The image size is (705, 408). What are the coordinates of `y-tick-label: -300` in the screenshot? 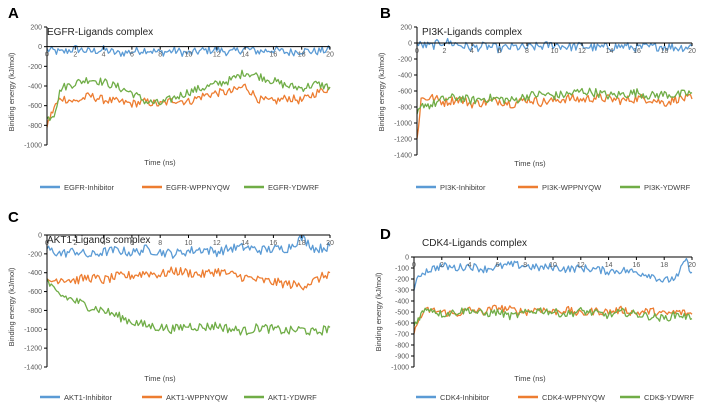 It's located at (402, 291).